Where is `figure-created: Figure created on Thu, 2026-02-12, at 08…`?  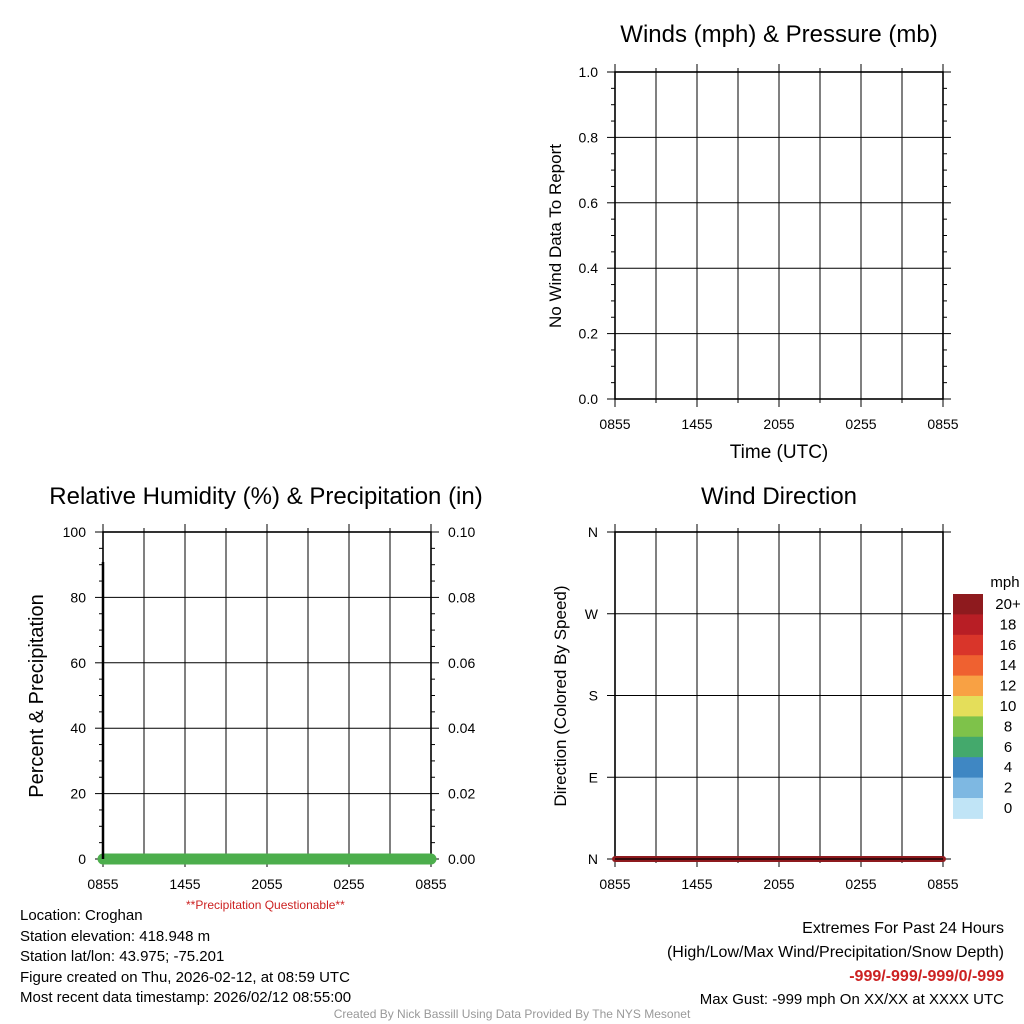 figure-created: Figure created on Thu, 2026-02-12, at 08… is located at coordinates (185, 977).